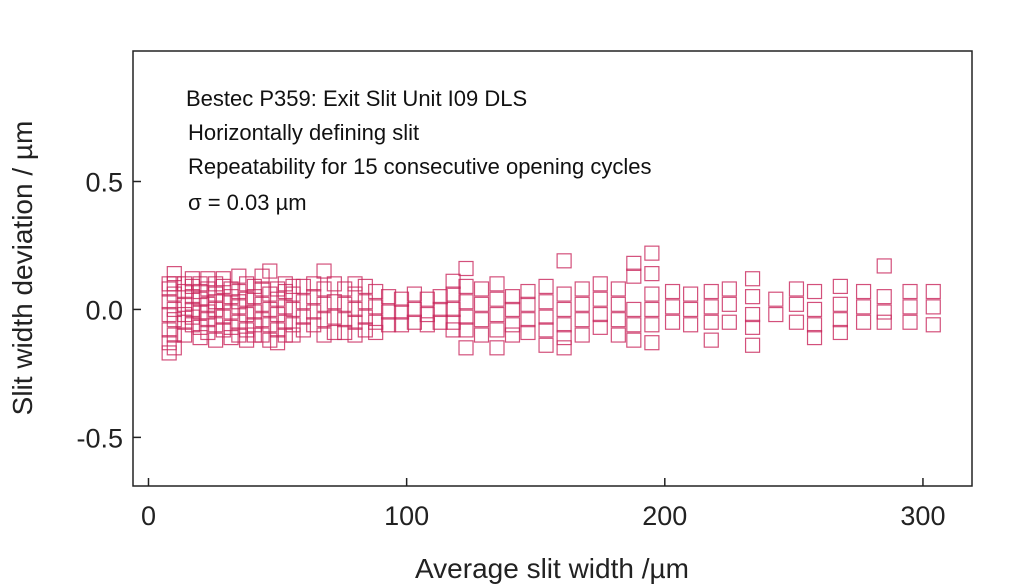 Image resolution: width=1024 pixels, height=588 pixels. I want to click on y-axis-label: Slit width deviation / µm, so click(22, 268).